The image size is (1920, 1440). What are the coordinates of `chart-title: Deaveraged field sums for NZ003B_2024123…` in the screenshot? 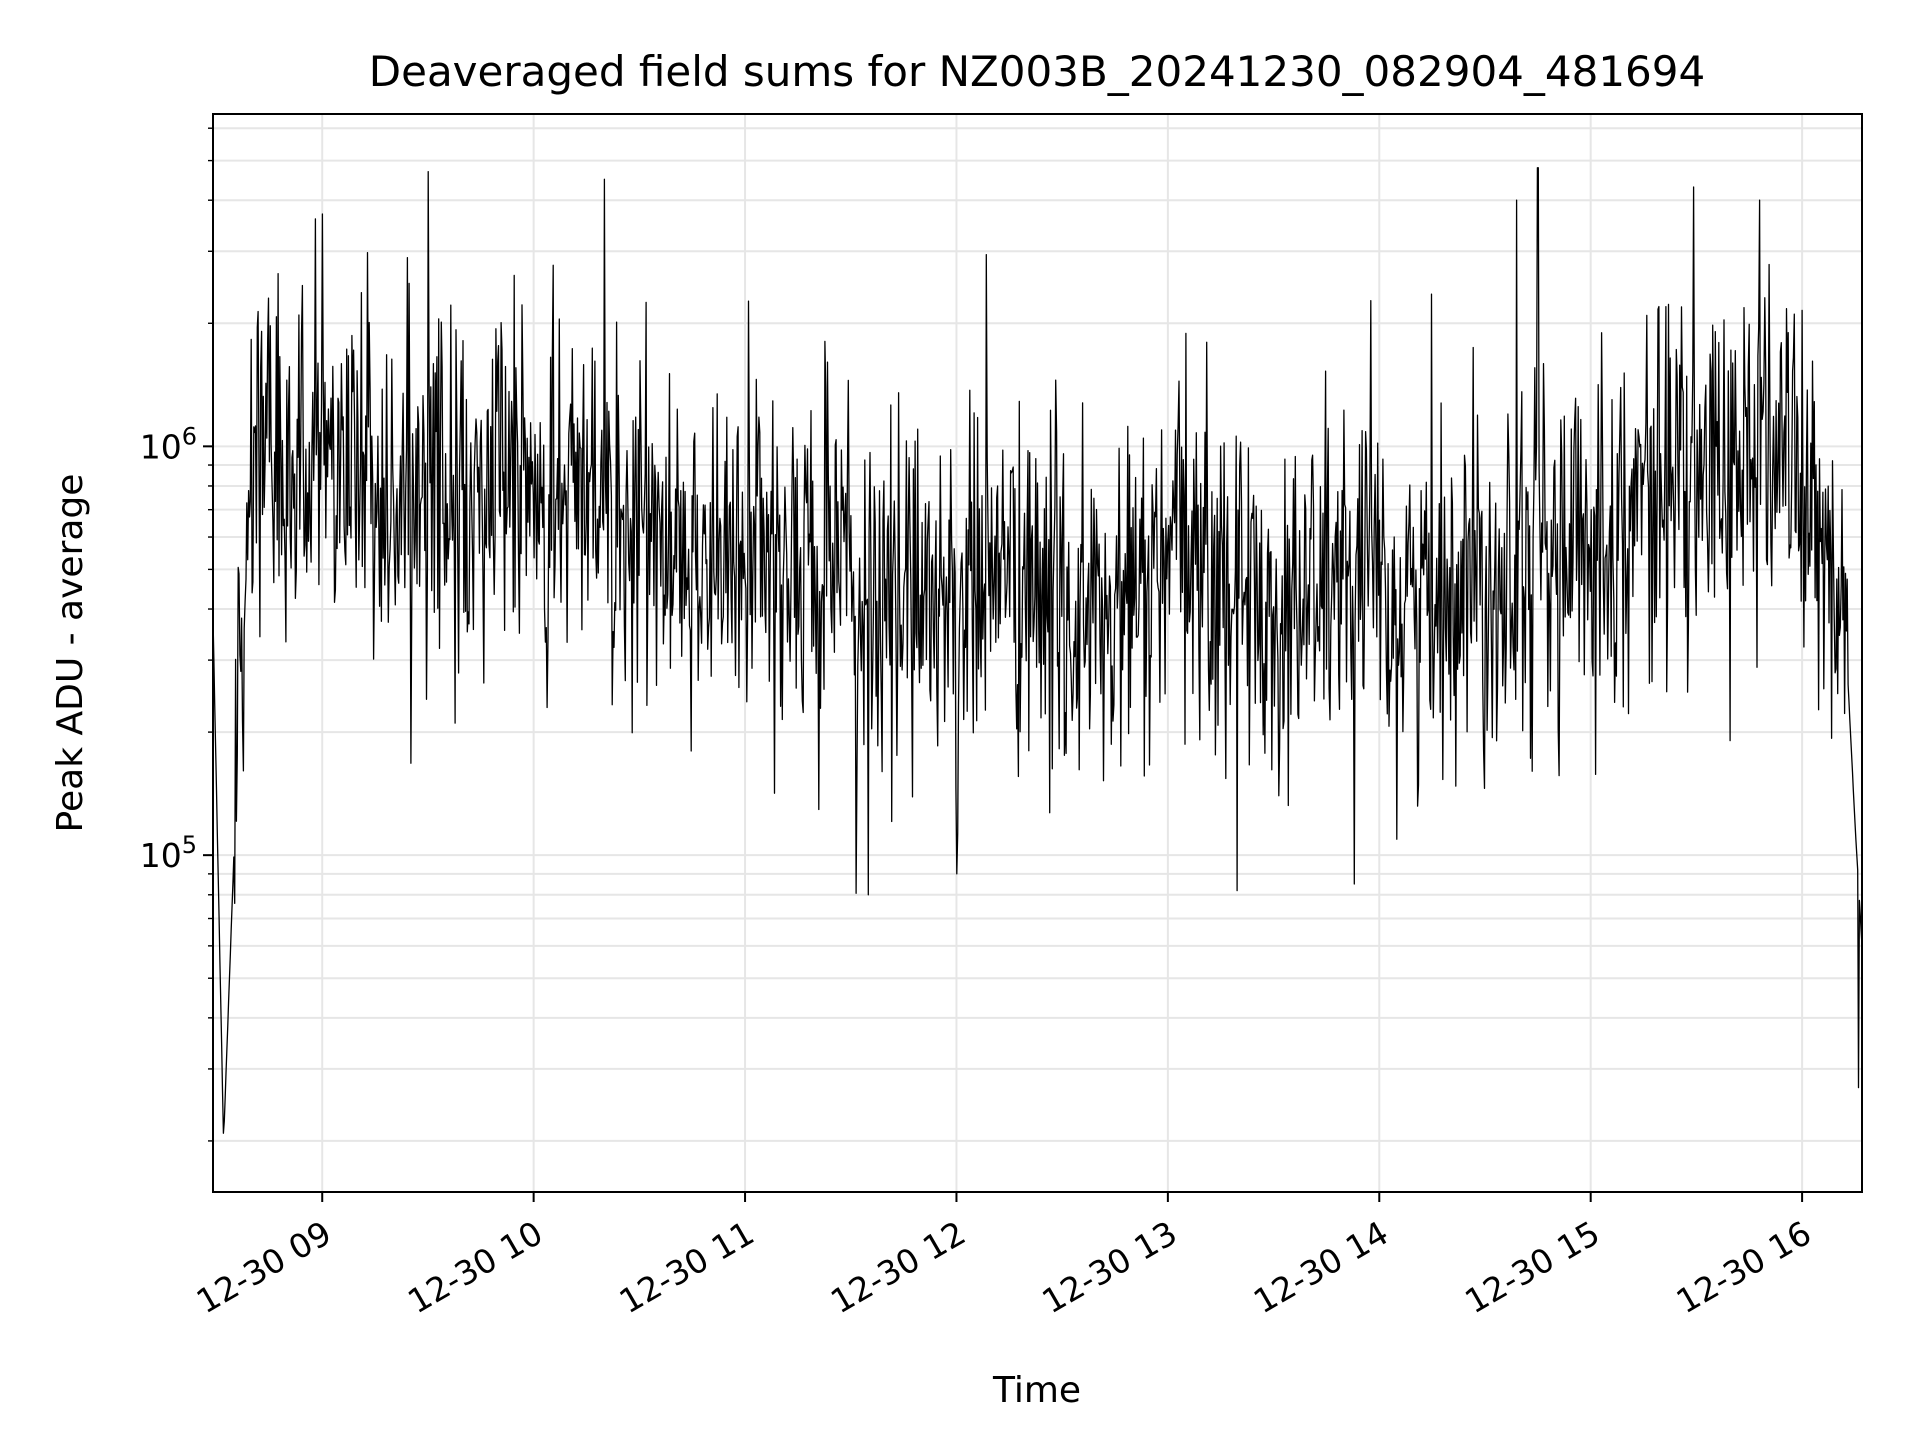 It's located at (1037, 71).